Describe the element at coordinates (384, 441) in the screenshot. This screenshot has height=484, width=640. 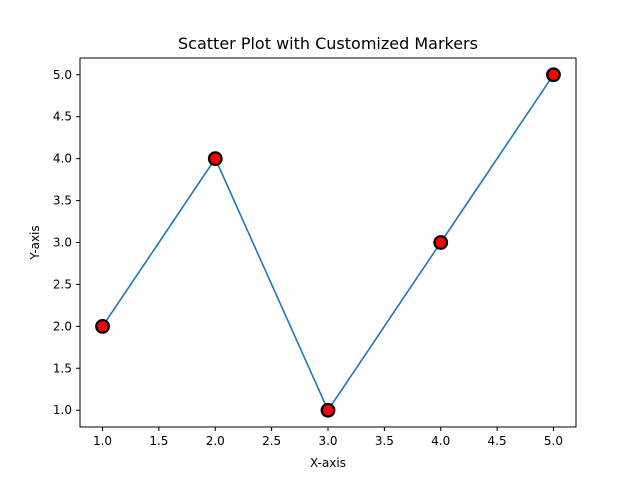
I see `x-tick-label: 3.5` at that location.